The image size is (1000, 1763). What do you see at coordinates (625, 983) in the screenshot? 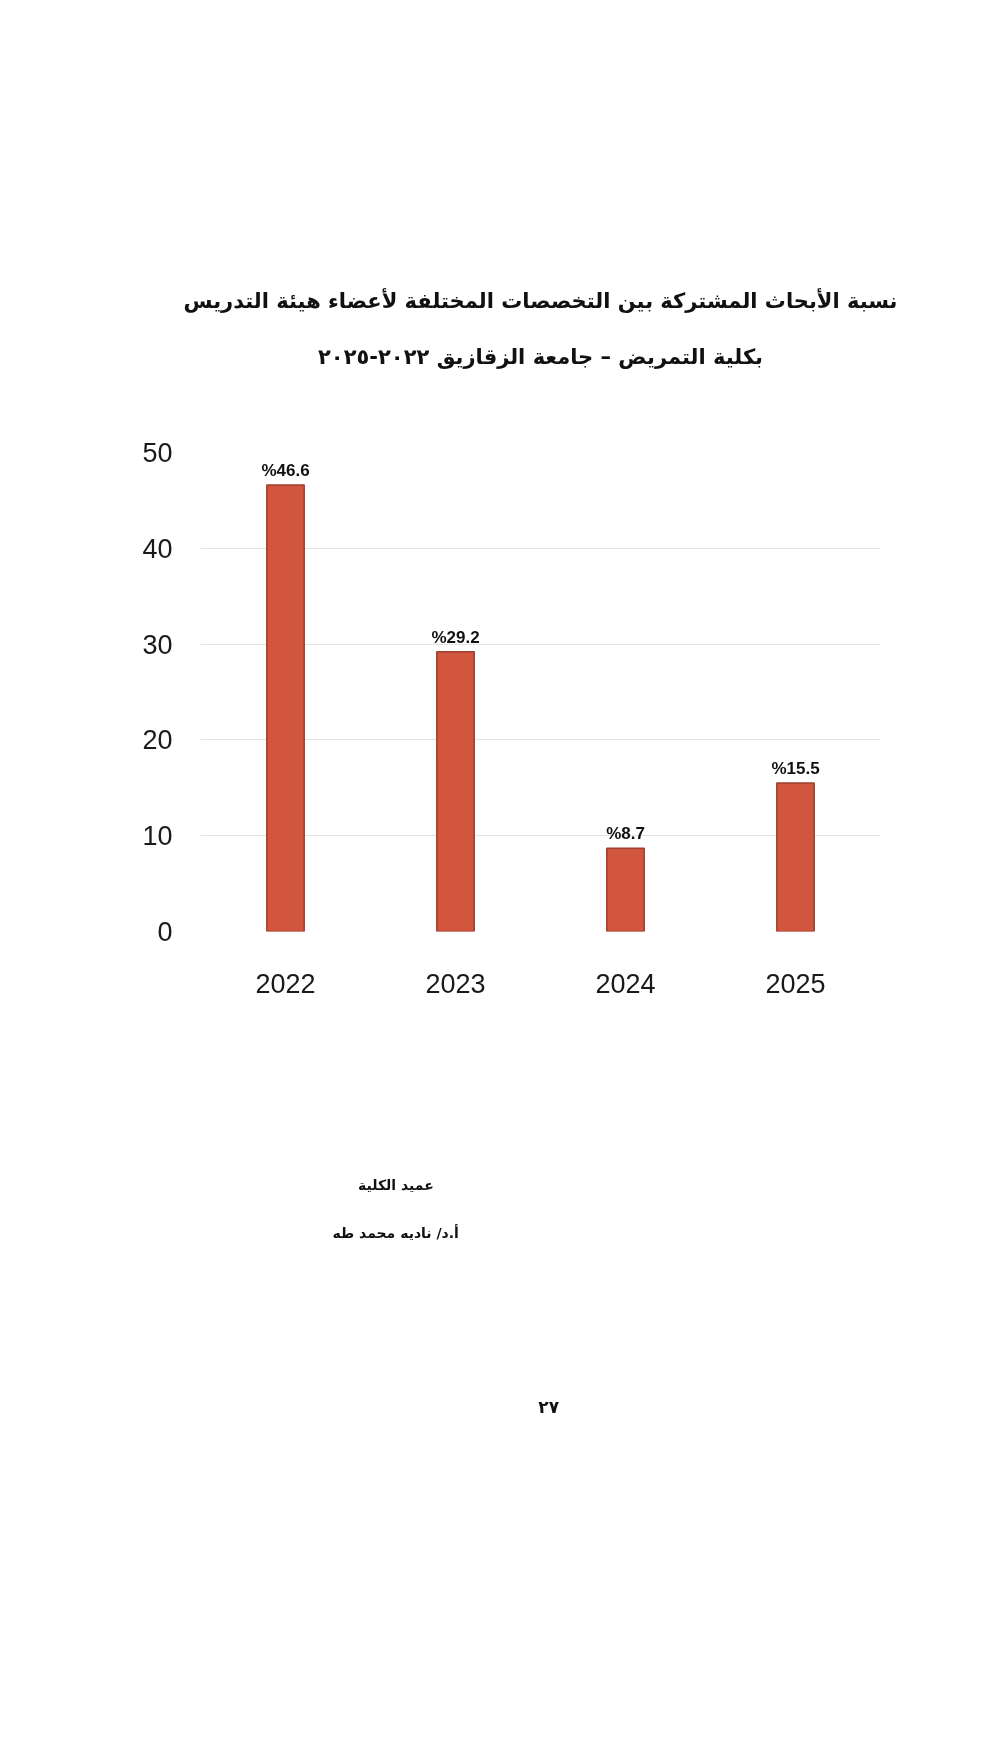
I see `x-tick-label: 2024` at bounding box center [625, 983].